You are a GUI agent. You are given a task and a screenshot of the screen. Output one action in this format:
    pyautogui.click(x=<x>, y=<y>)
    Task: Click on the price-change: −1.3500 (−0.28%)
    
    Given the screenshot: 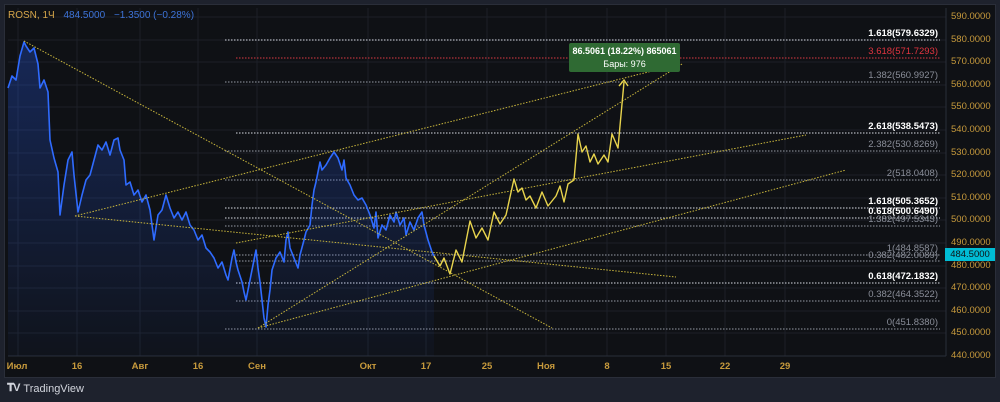 What is the action you would take?
    pyautogui.click(x=154, y=15)
    